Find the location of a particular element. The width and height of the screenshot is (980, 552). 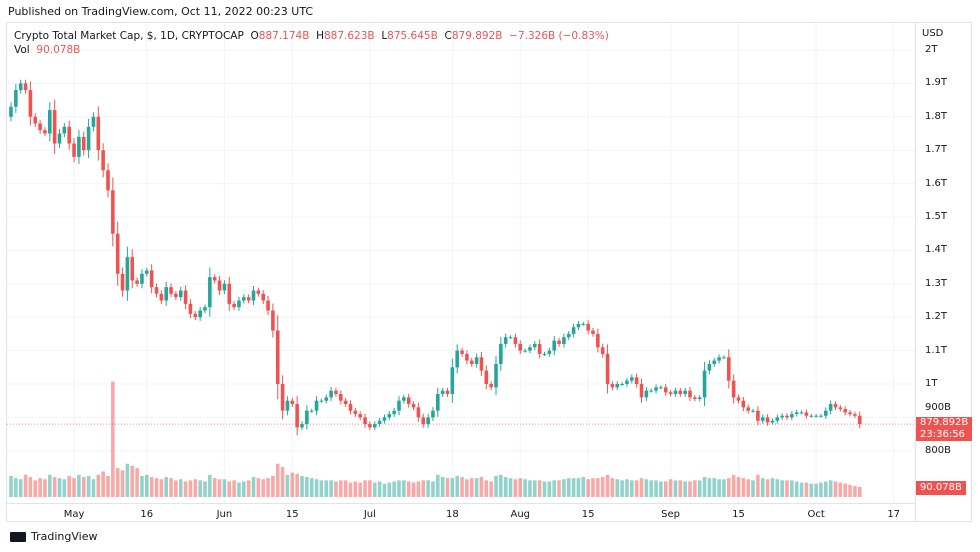

time-tick-label: Sep is located at coordinates (671, 514).